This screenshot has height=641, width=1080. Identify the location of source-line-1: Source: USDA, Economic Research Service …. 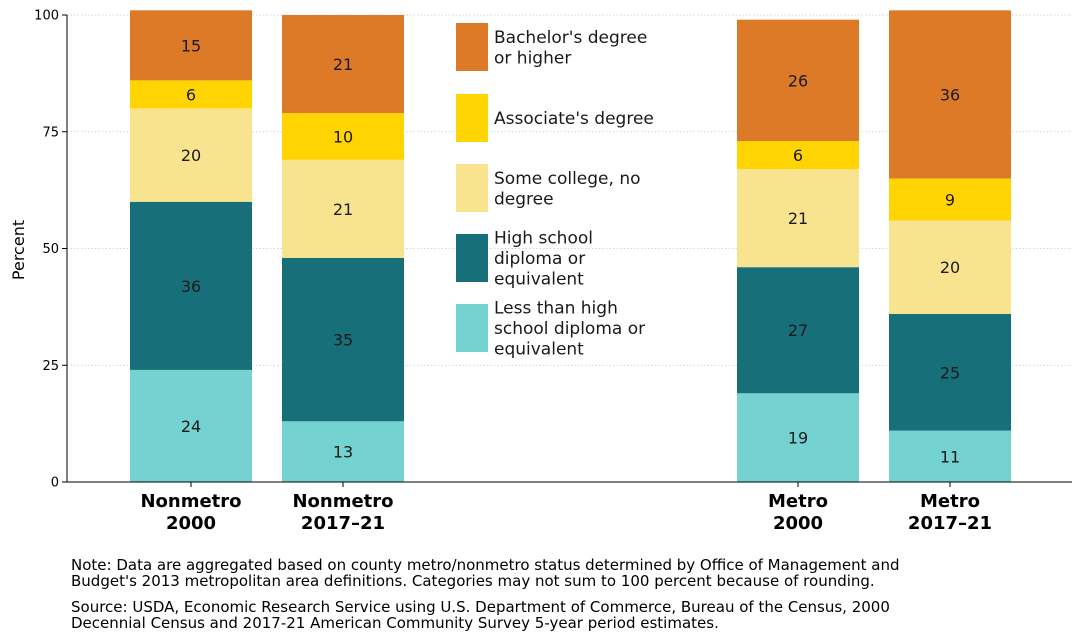
(480, 607).